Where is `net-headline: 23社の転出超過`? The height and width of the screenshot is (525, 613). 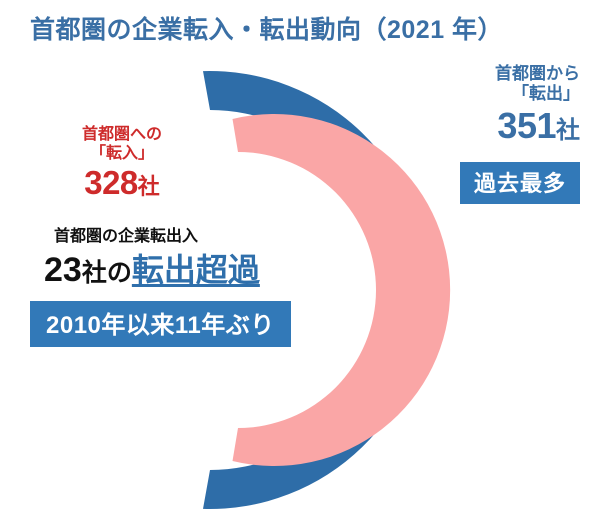 net-headline: 23社の転出超過 is located at coordinates (152, 270).